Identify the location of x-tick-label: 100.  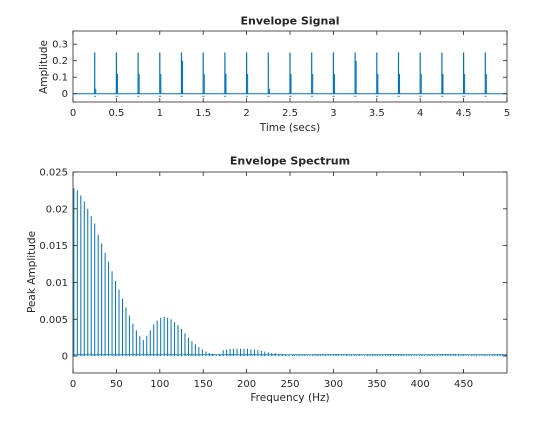
(159, 384).